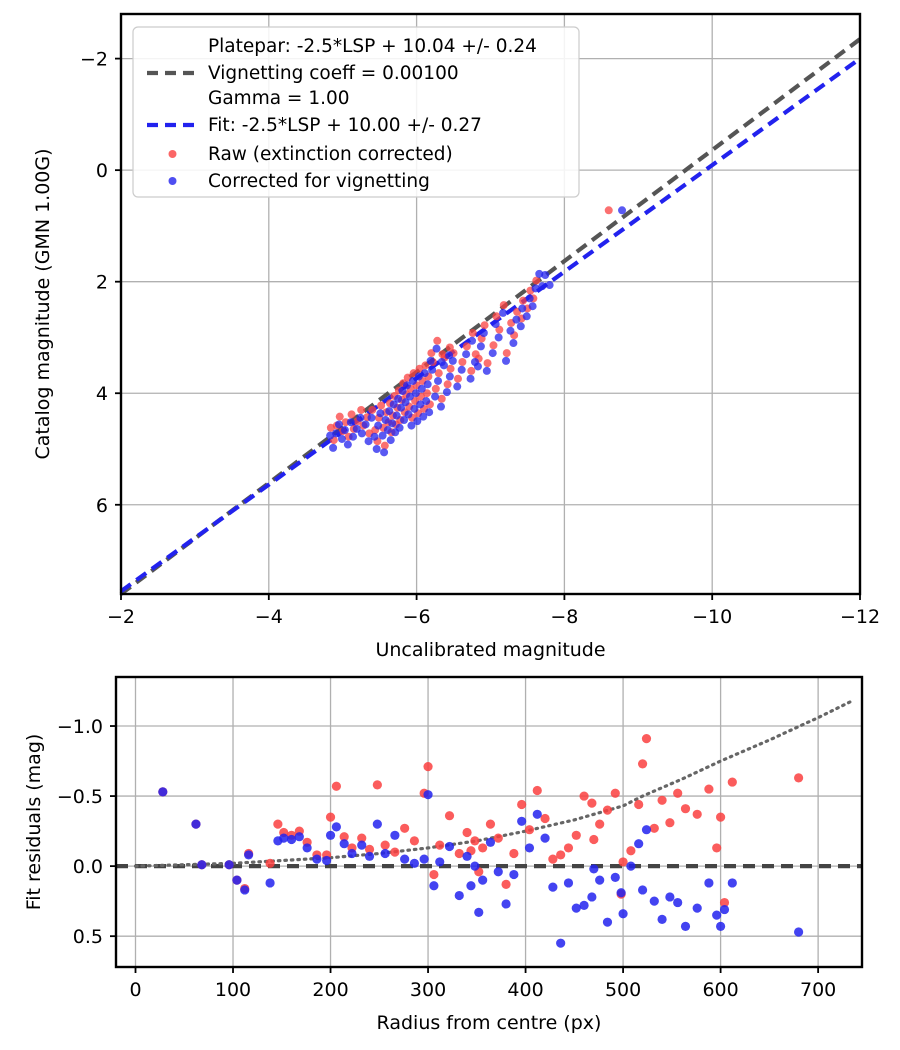 The width and height of the screenshot is (900, 1050). What do you see at coordinates (720, 990) in the screenshot?
I see `x-tick-label: 600` at bounding box center [720, 990].